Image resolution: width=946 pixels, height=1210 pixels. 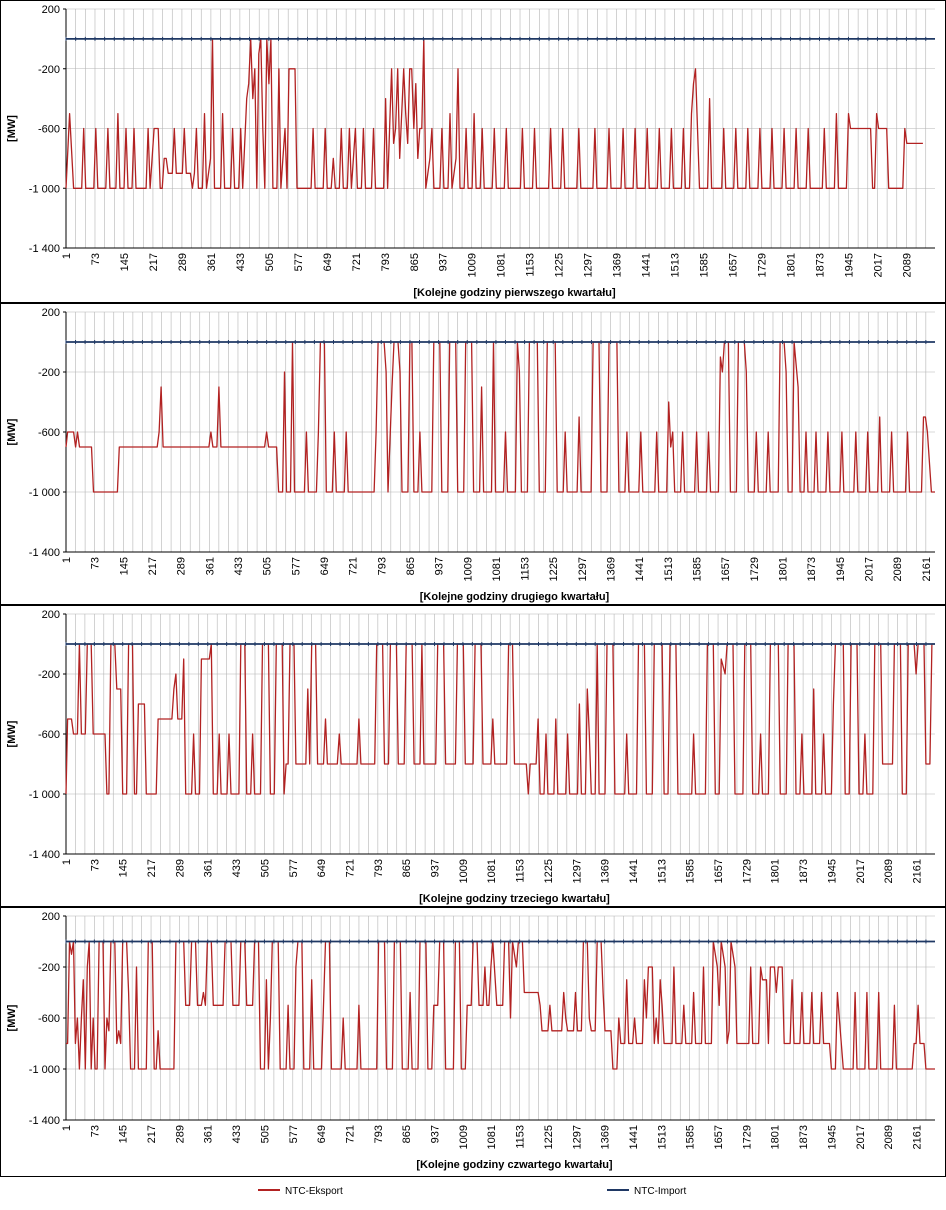 I want to click on x-tick-label: 1225, so click(x=554, y=569).